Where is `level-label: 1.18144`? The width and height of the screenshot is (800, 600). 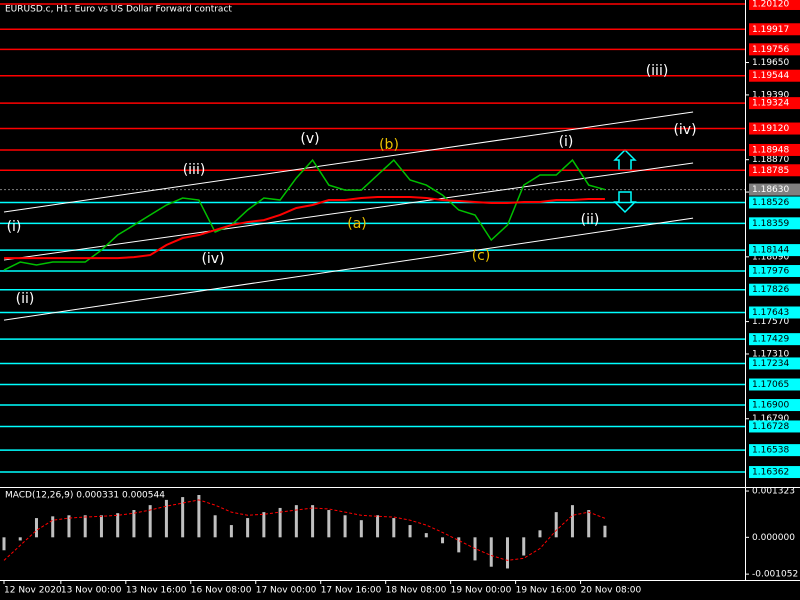
level-label: 1.18144 is located at coordinates (770, 251).